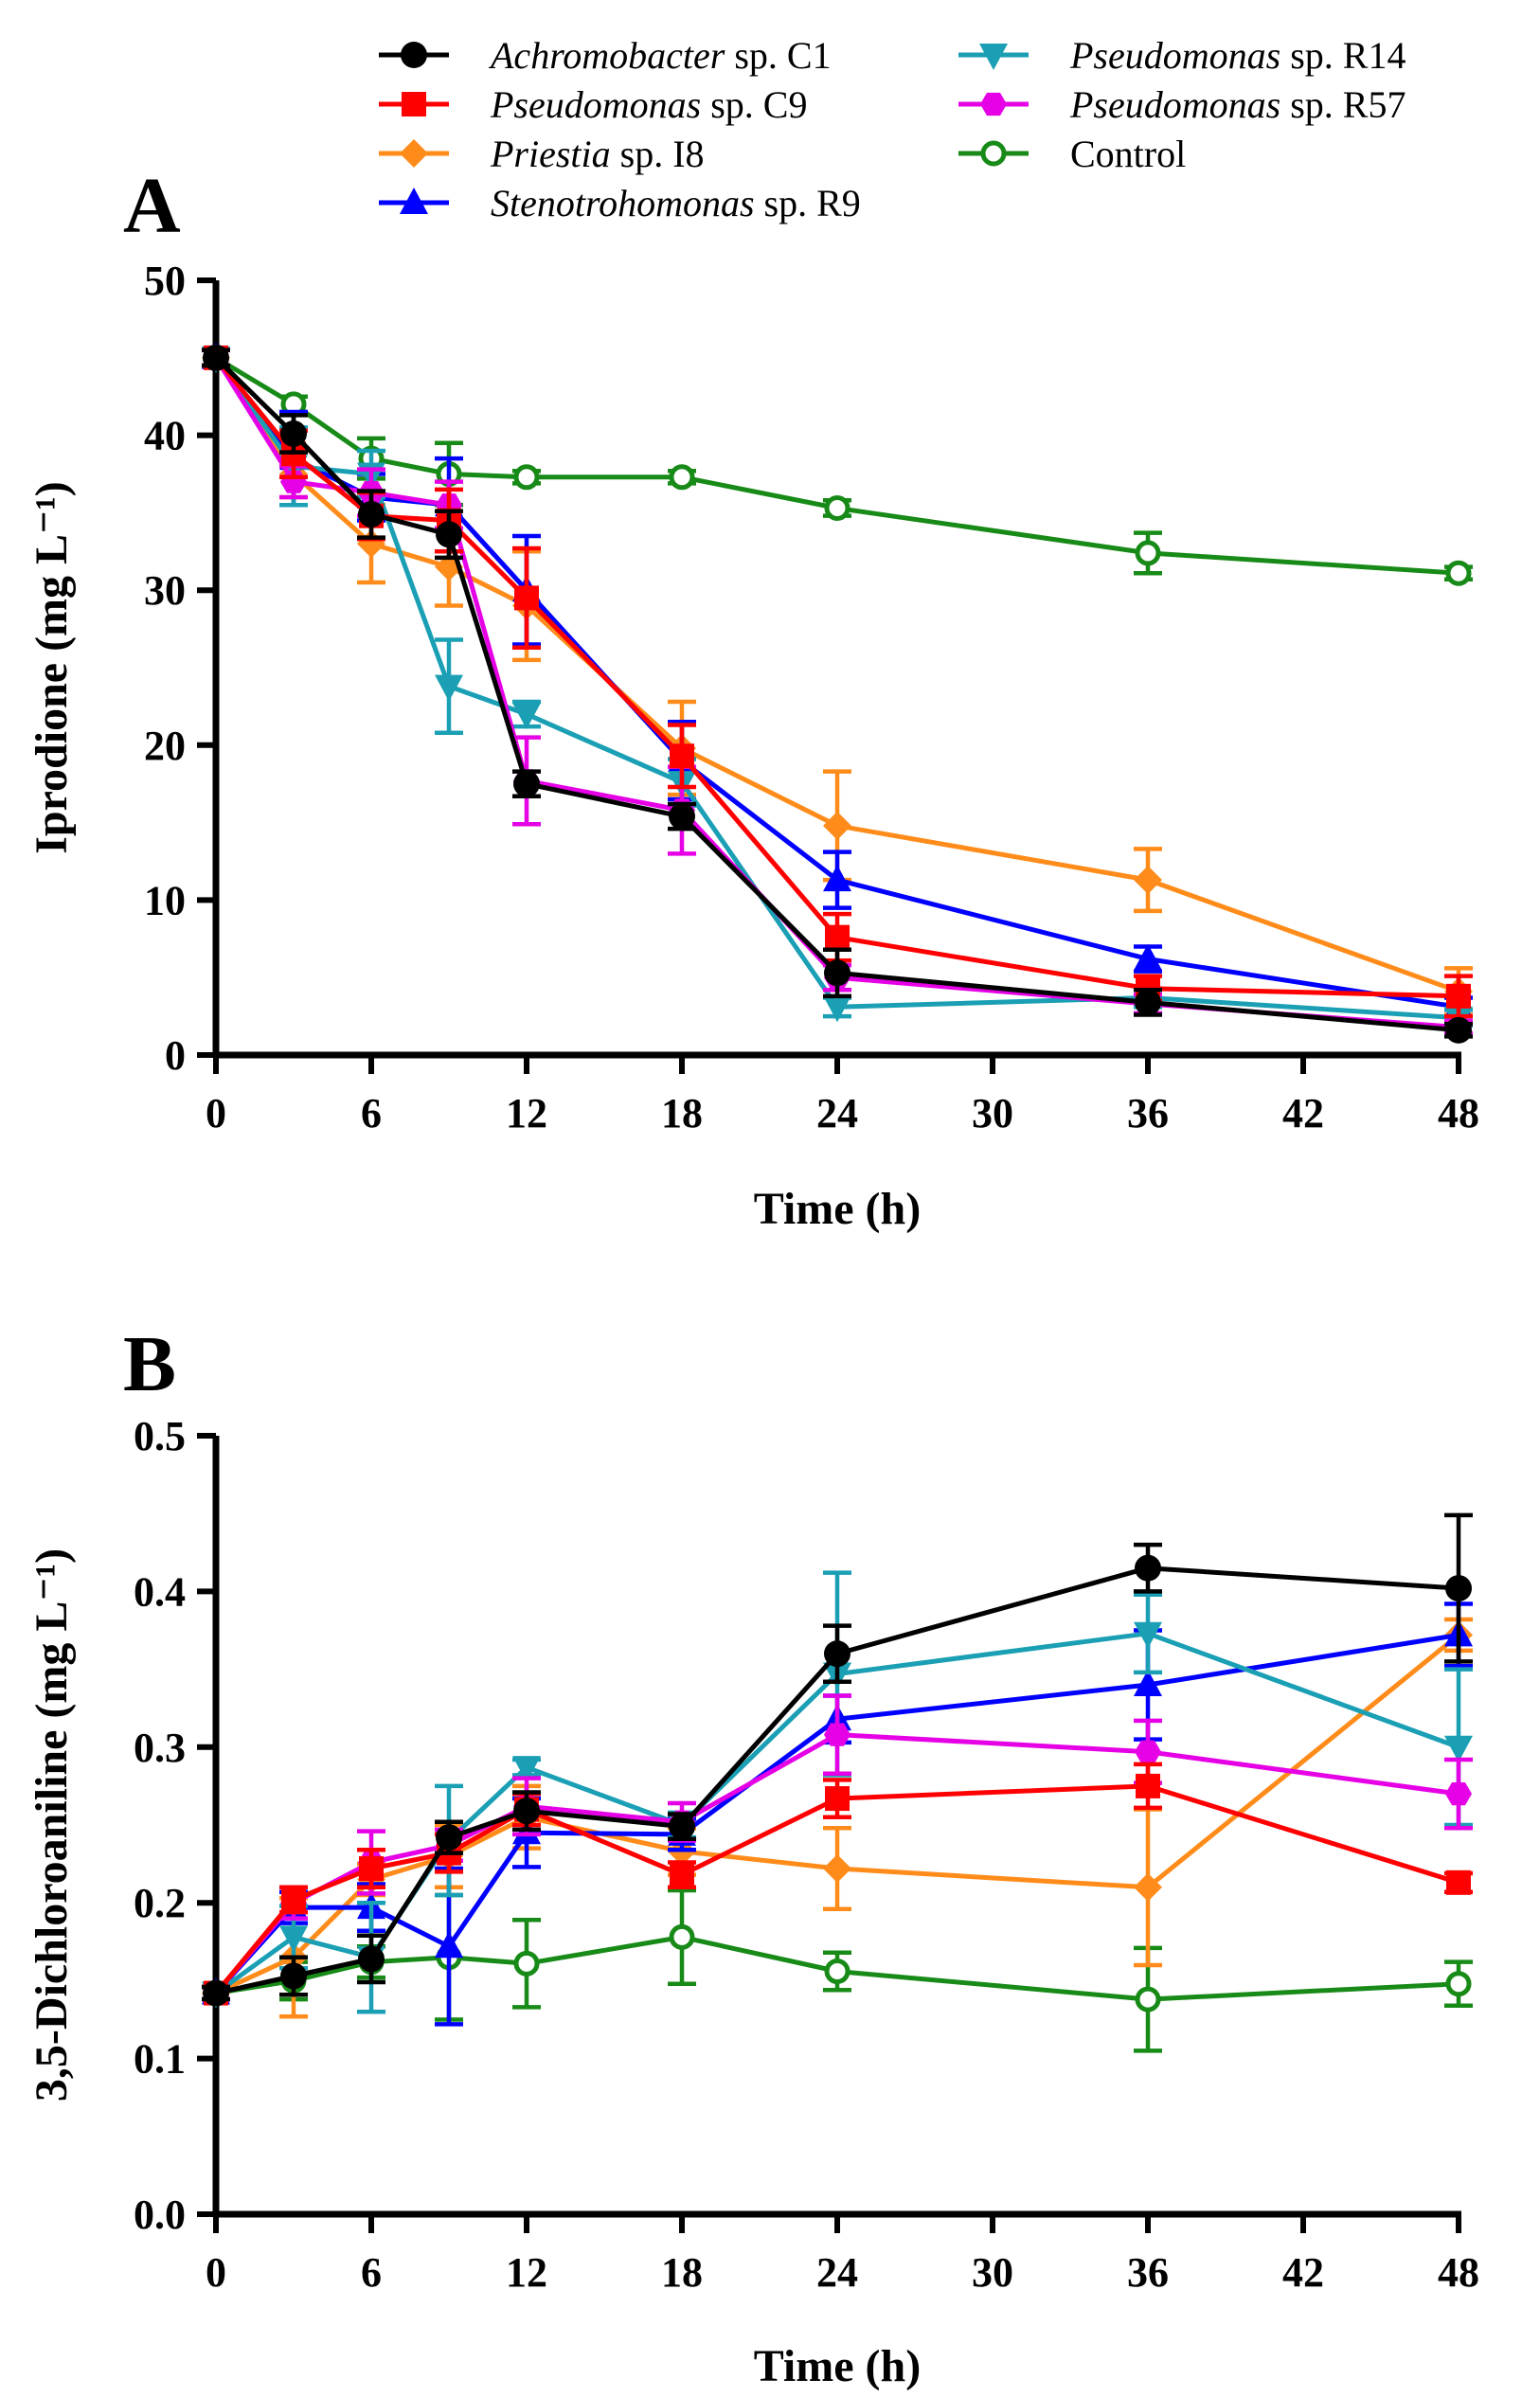 This screenshot has height=2397, width=1540. I want to click on legend-marker-r57, so click(993, 104).